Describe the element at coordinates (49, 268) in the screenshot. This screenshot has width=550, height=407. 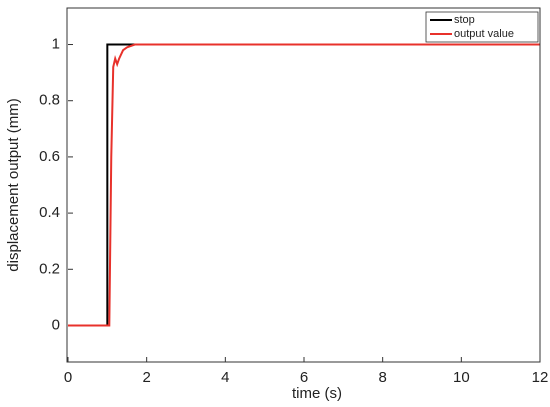
I see `y-tick-label: 0.2` at that location.